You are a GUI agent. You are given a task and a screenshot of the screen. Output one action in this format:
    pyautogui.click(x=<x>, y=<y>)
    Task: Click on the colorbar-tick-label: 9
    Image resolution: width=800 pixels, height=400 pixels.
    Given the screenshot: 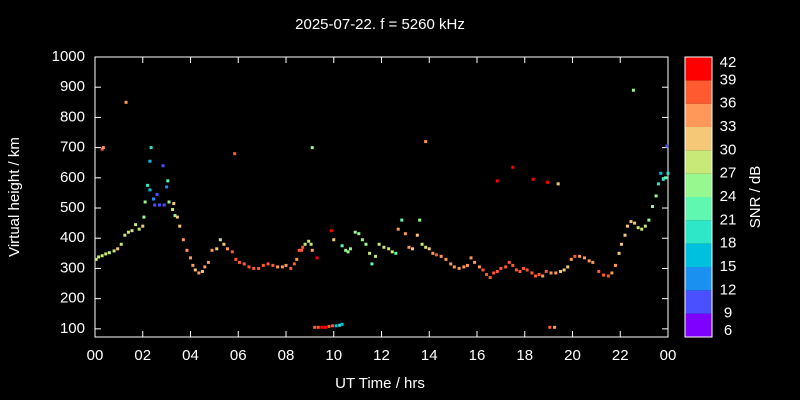 What is the action you would take?
    pyautogui.click(x=728, y=313)
    